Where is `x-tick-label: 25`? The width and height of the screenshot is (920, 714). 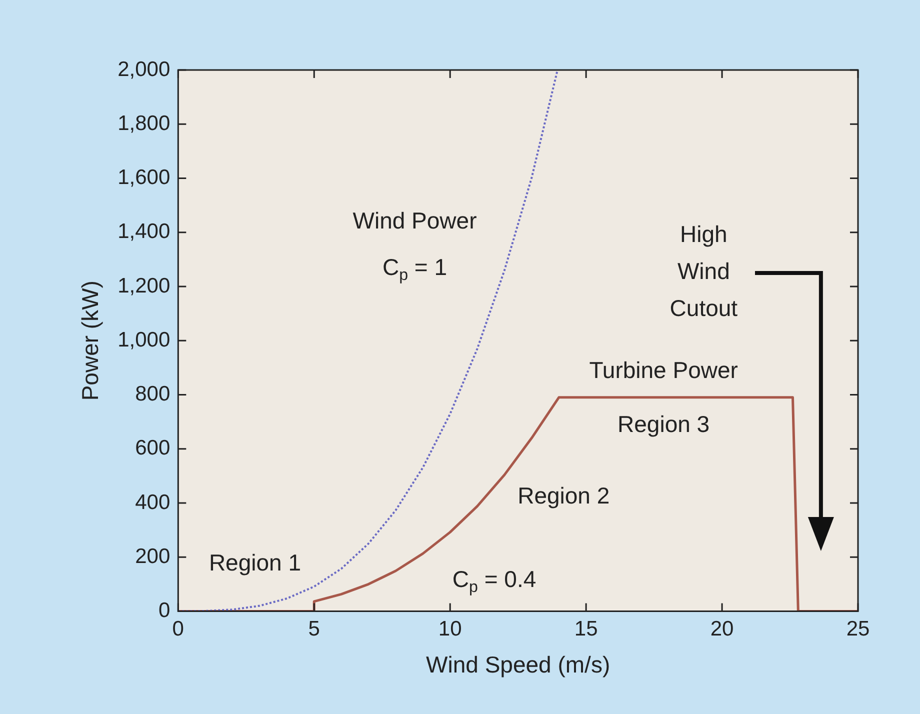 x-tick-label: 25 is located at coordinates (858, 629).